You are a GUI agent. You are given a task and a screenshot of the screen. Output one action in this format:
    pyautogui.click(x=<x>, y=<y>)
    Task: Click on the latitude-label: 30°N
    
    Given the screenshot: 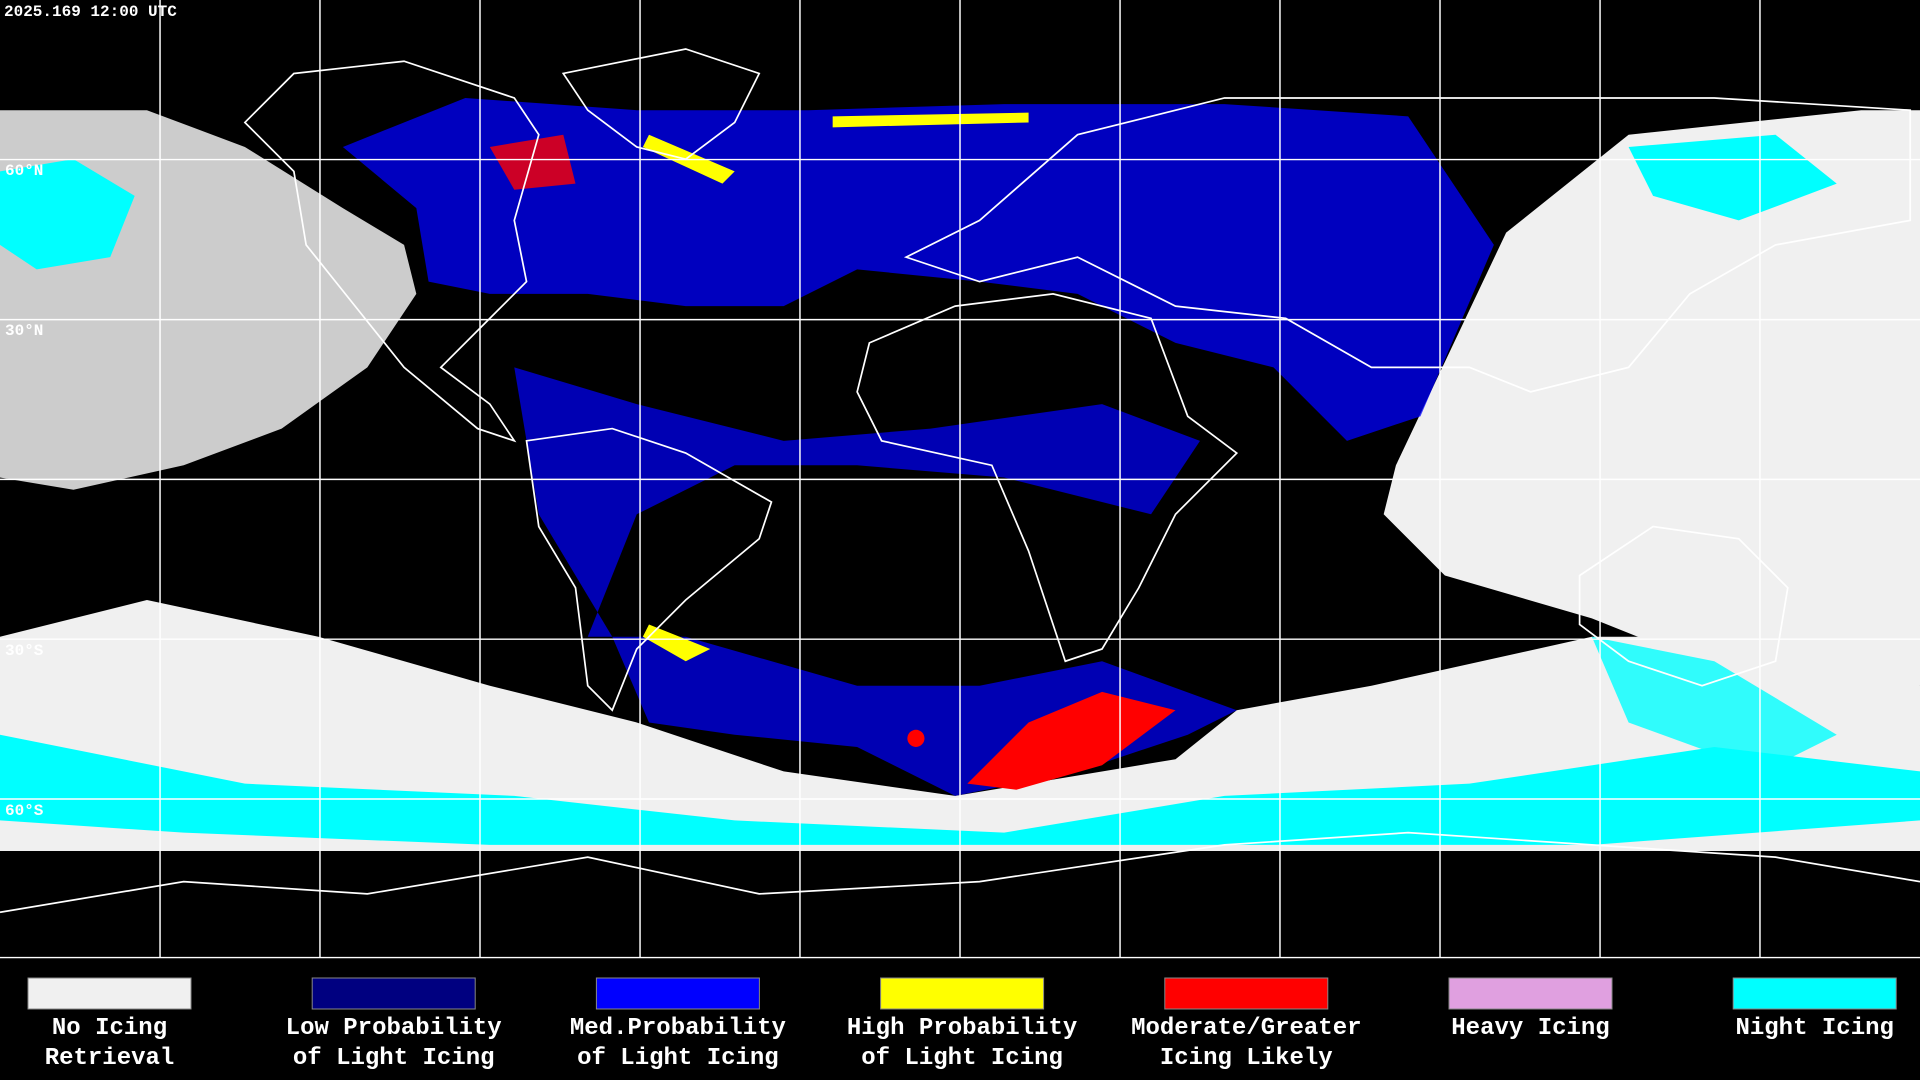 What is the action you would take?
    pyautogui.click(x=24, y=331)
    